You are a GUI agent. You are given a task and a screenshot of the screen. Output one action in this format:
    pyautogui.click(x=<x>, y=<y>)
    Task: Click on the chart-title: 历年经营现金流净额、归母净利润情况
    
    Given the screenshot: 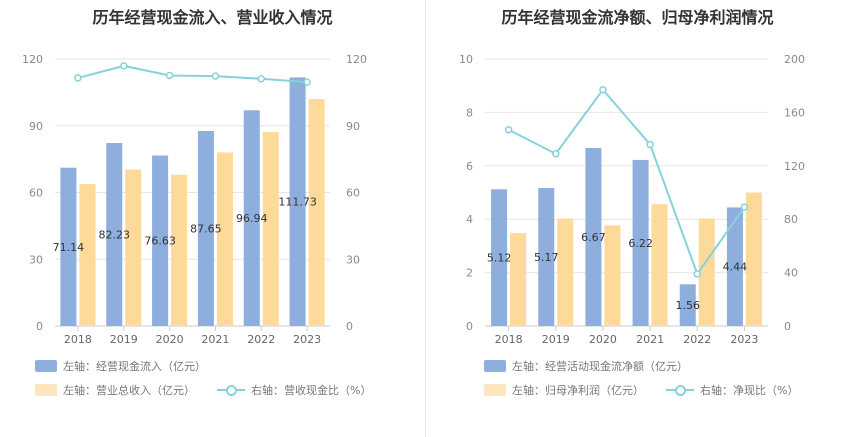 What is the action you would take?
    pyautogui.click(x=637, y=17)
    